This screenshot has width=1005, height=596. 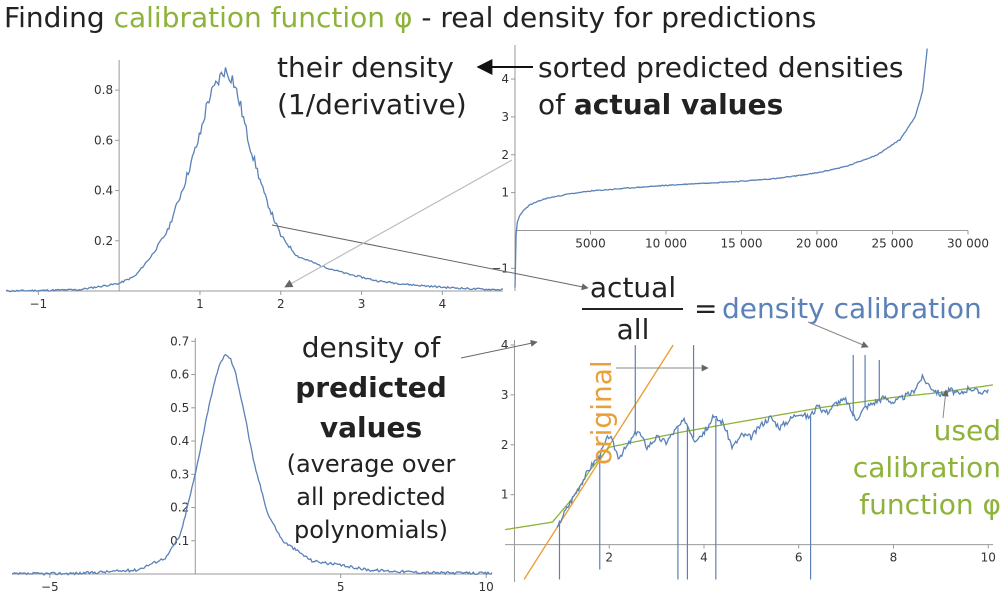 I want to click on series-line-original, so click(x=598, y=462).